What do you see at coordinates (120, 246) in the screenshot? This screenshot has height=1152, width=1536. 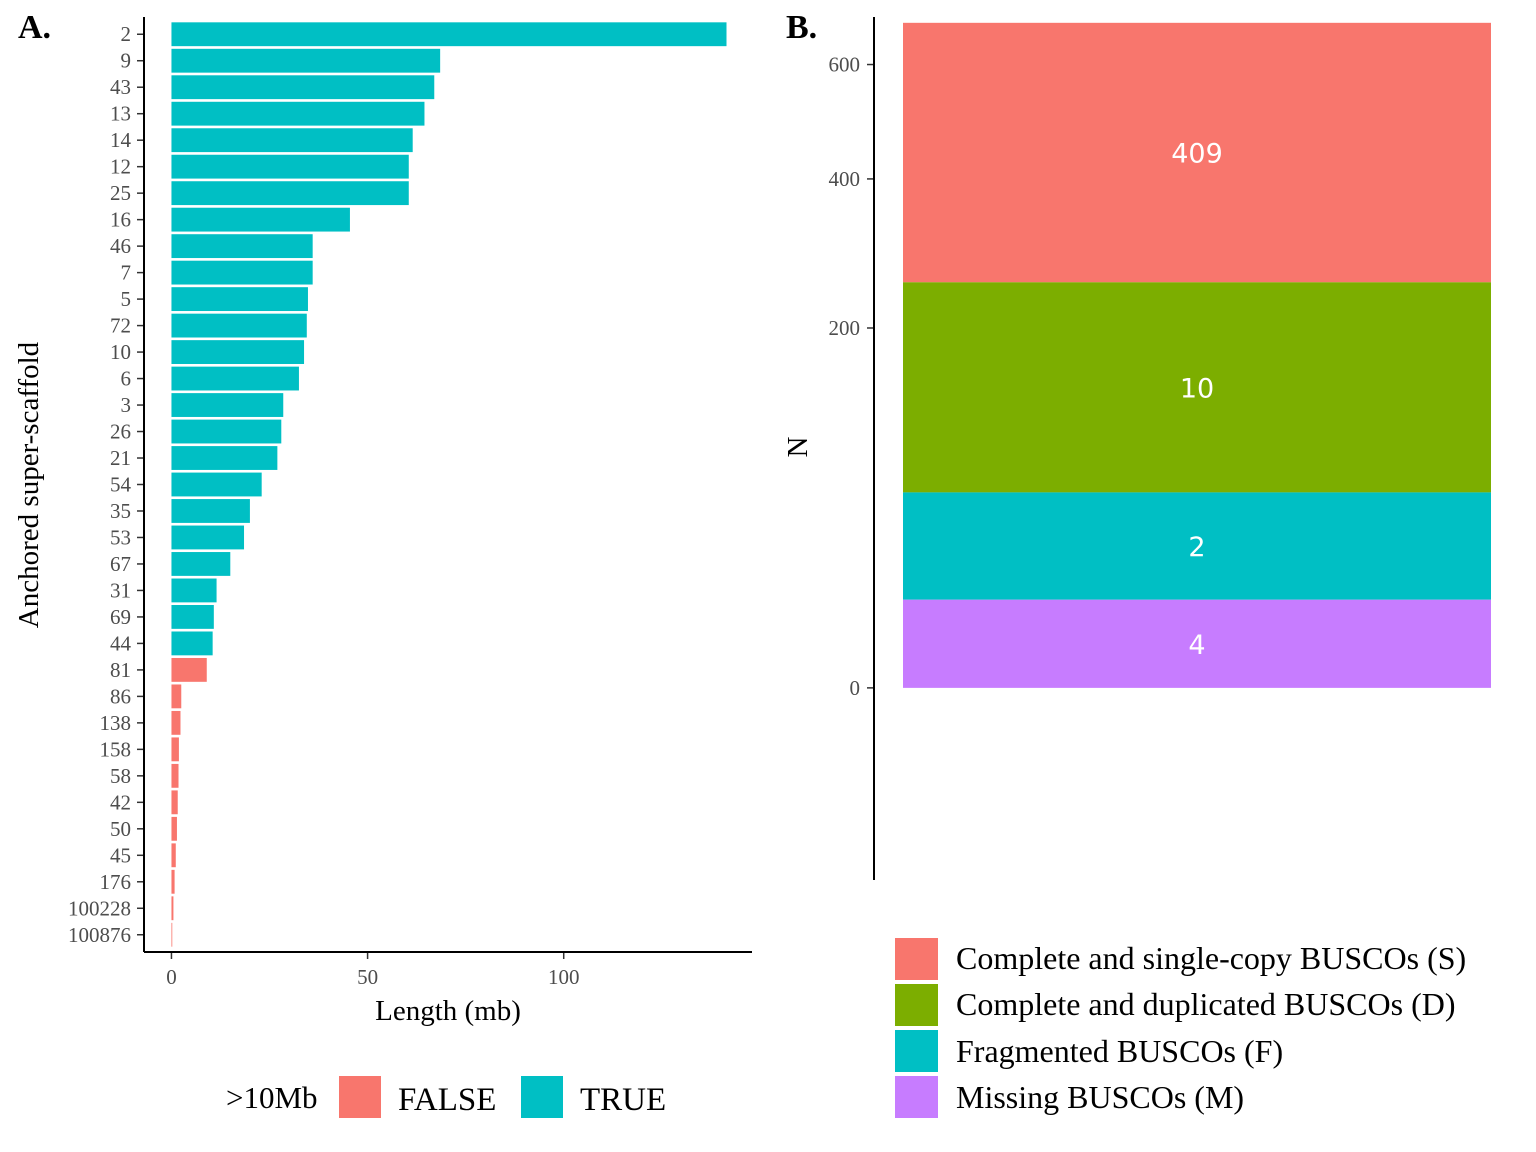 I see `scaffold-y-tick-label: 46` at bounding box center [120, 246].